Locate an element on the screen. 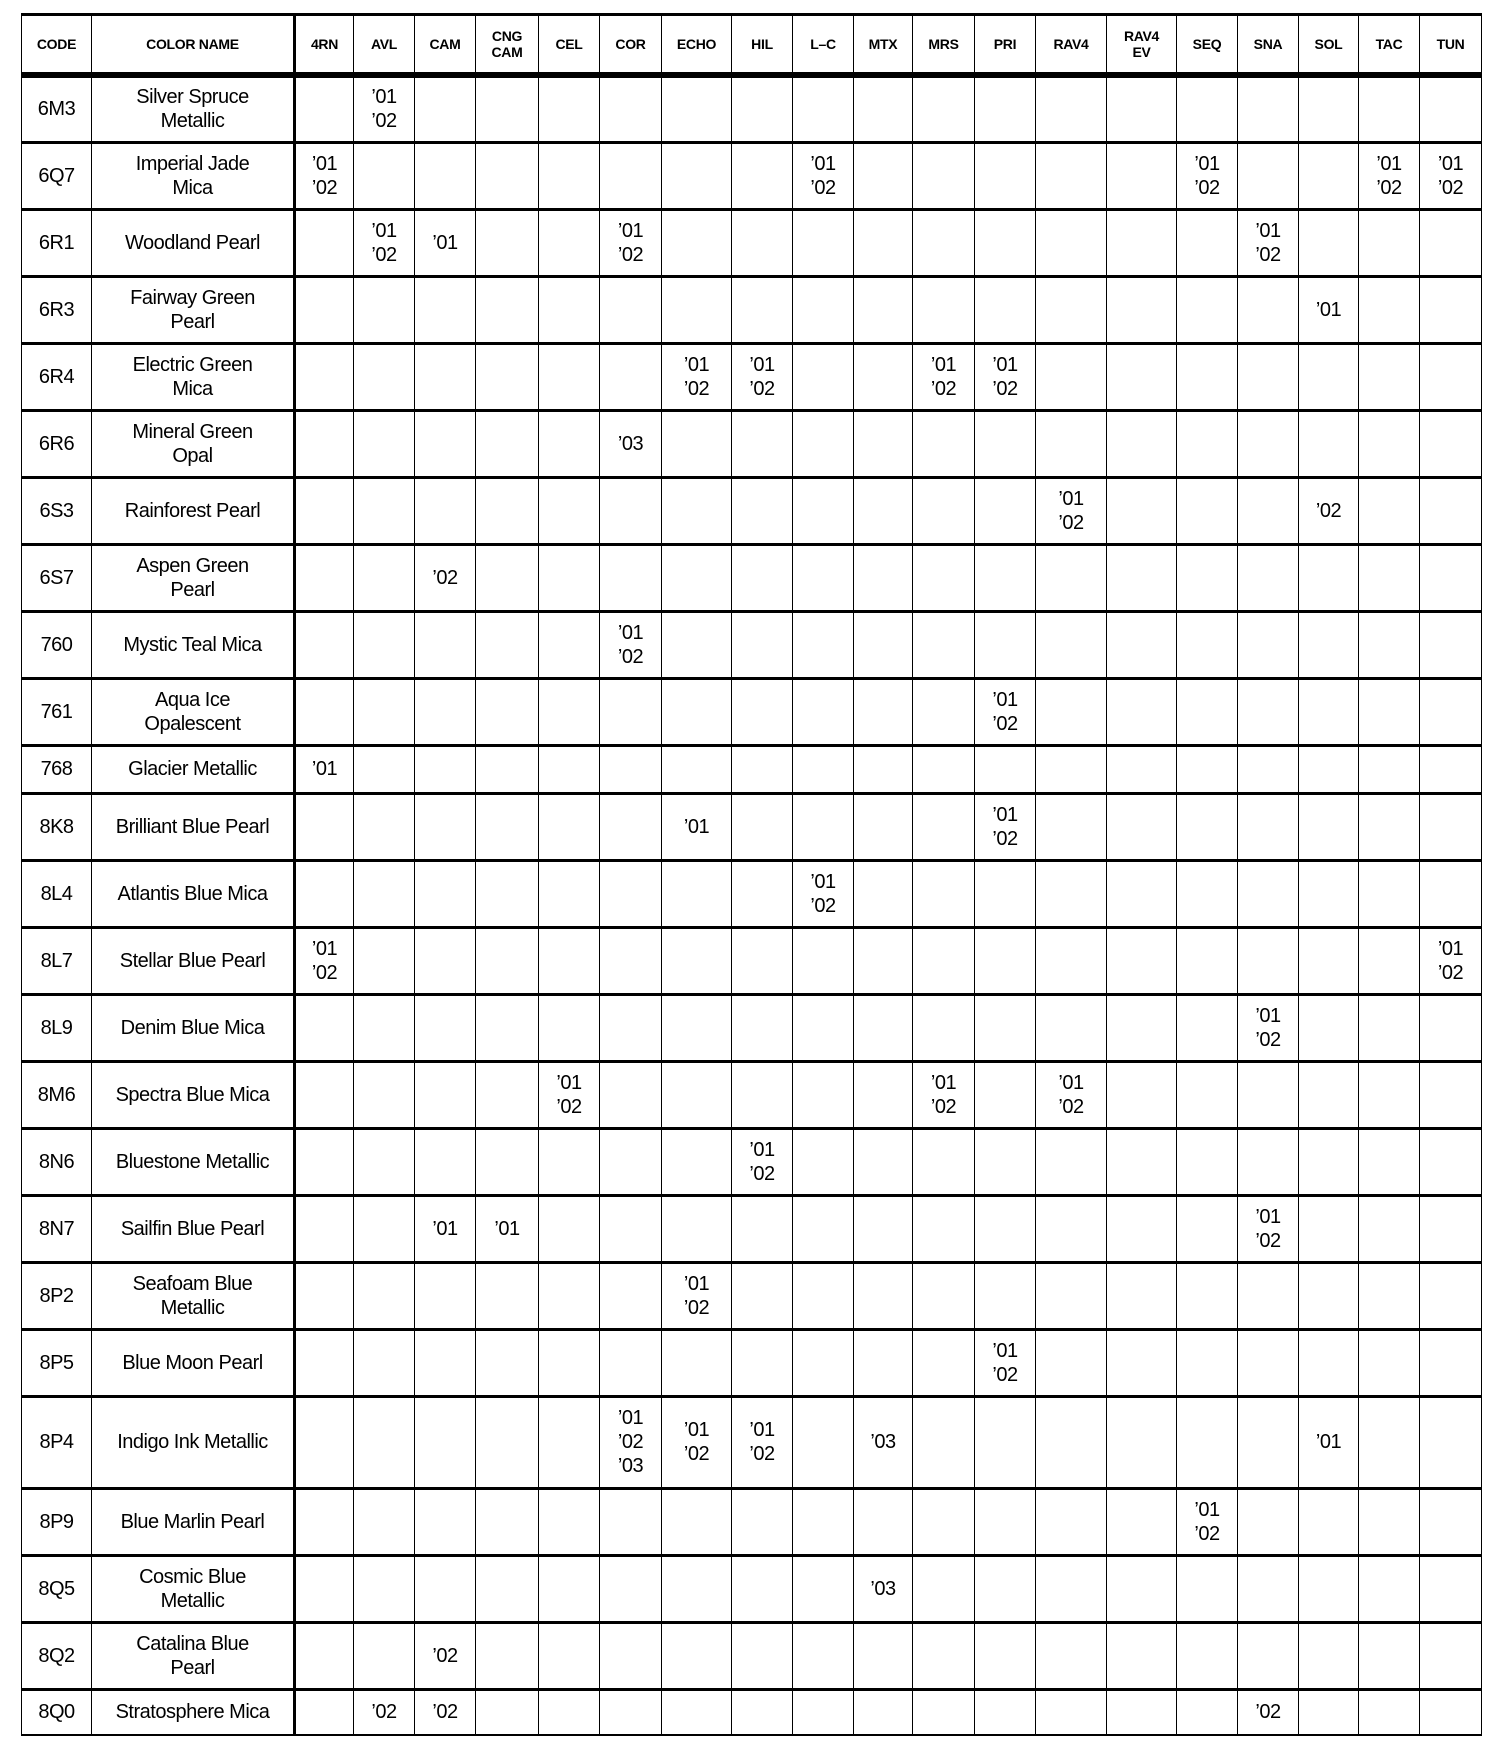 The image size is (1504, 1740). year-cell: ’03 is located at coordinates (883, 1589).